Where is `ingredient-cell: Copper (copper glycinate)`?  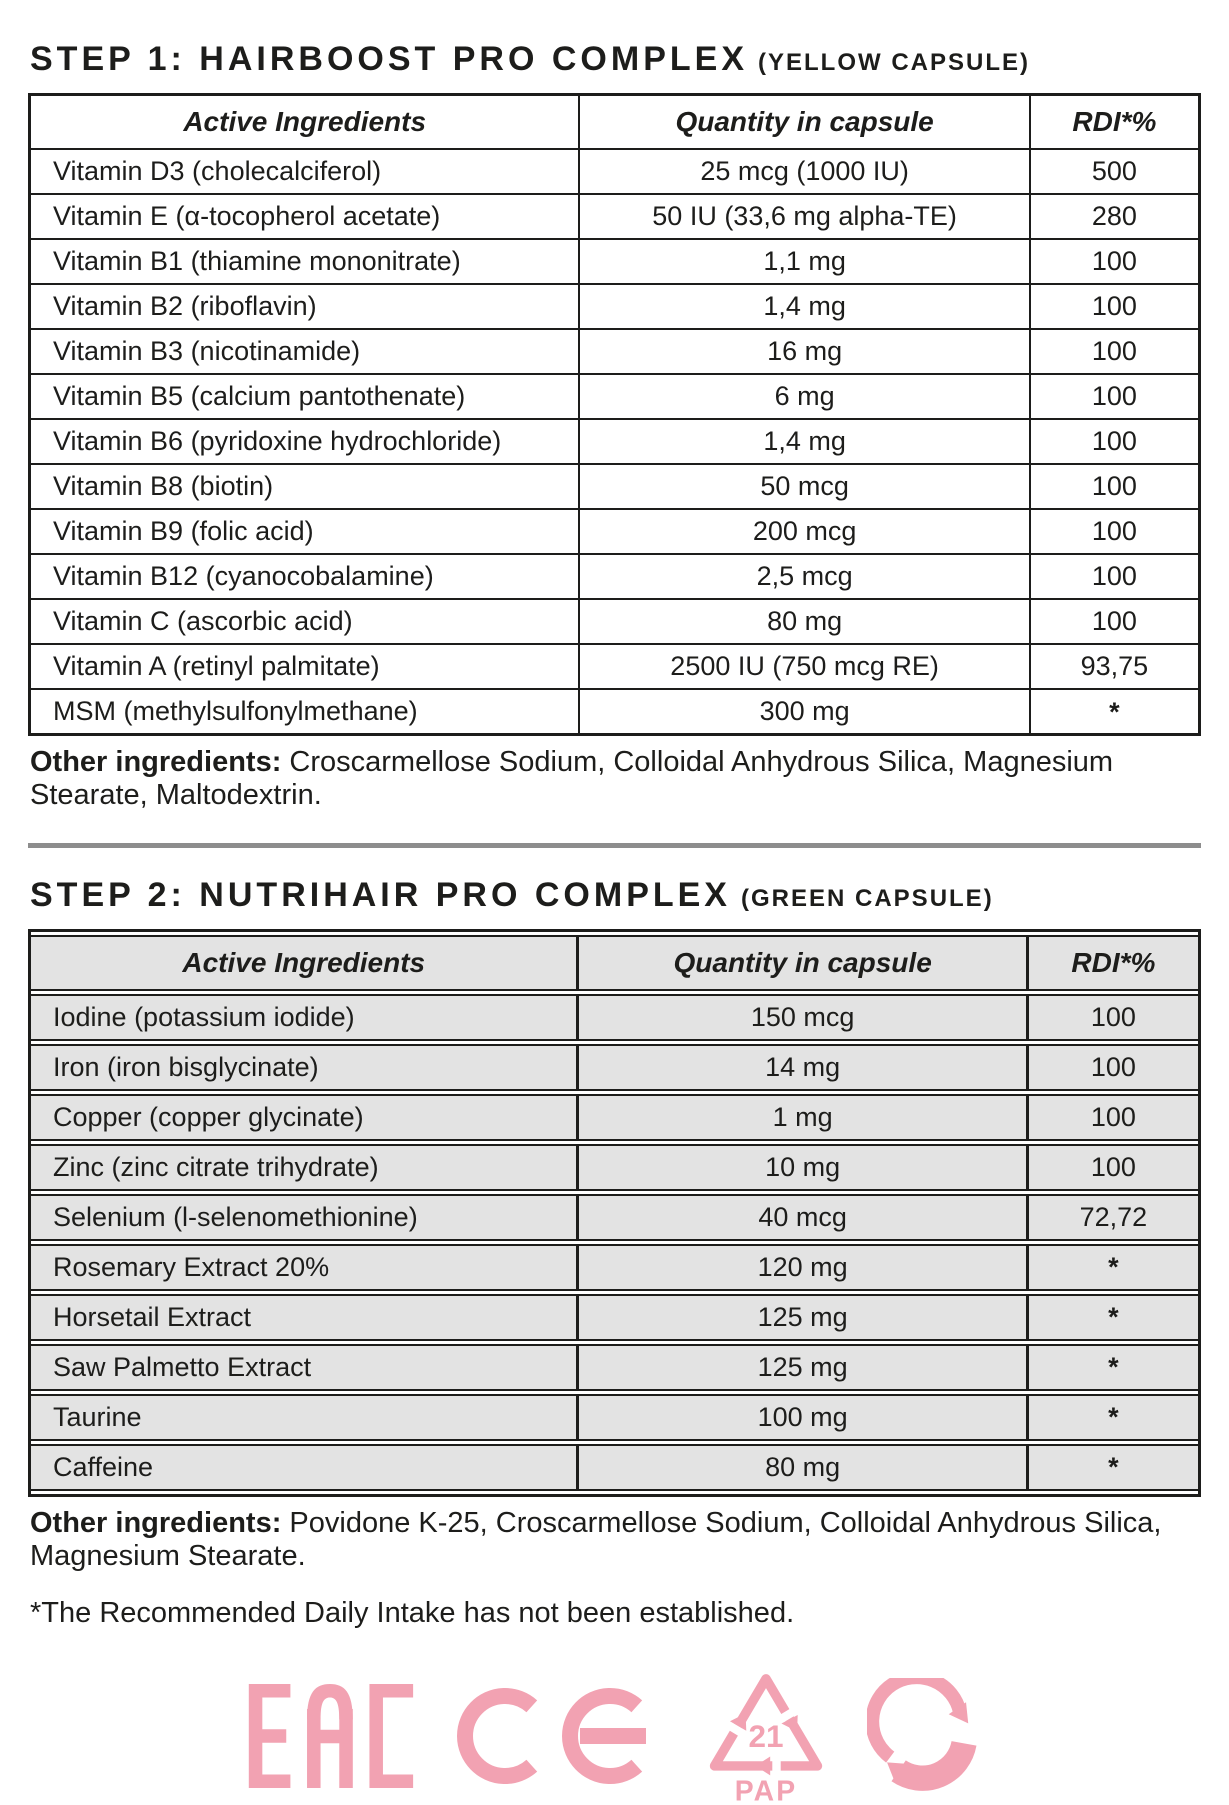
ingredient-cell: Copper (copper glycinate) is located at coordinates (305, 1117).